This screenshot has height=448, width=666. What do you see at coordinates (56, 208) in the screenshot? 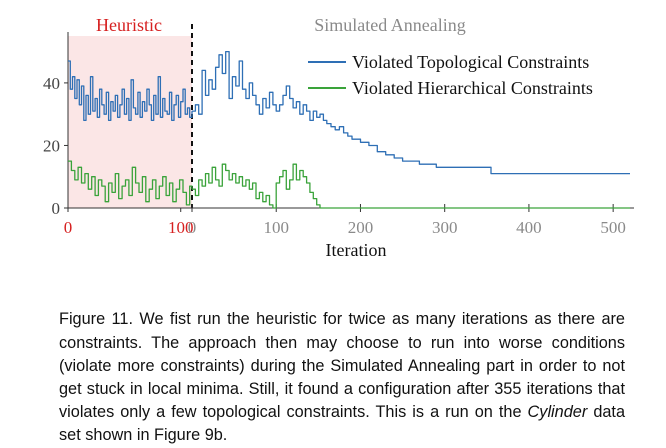
I see `y-tick-label-0: 0` at bounding box center [56, 208].